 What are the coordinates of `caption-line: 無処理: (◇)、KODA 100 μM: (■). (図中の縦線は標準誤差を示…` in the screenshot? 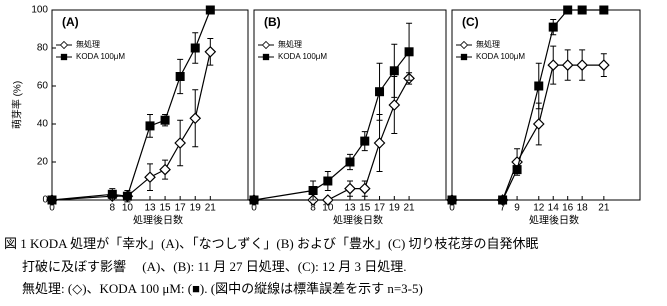 It's located at (222, 288).